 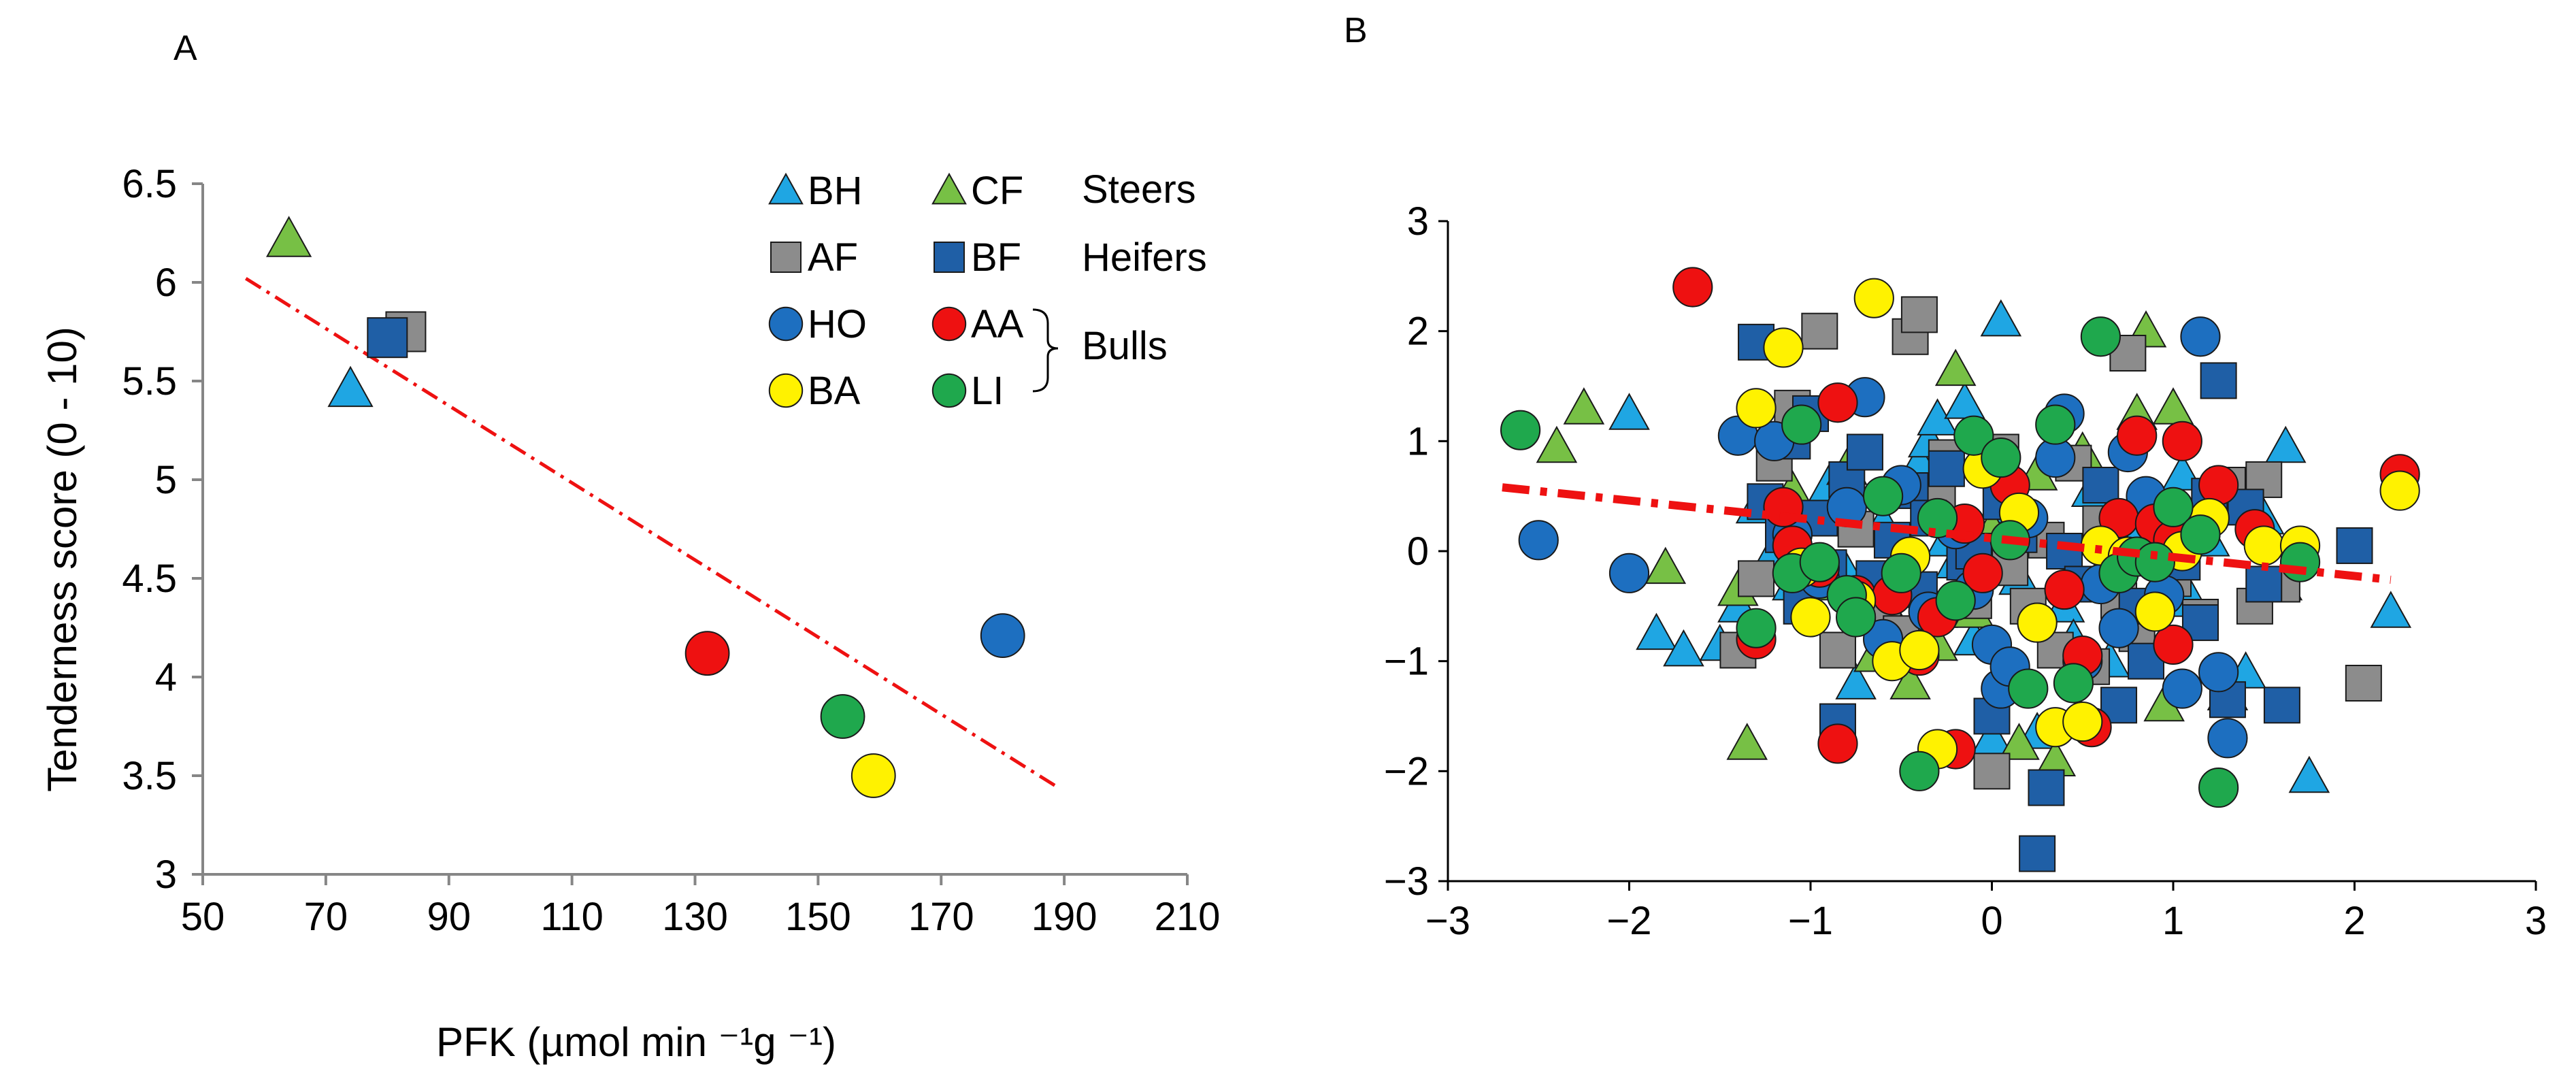 I want to click on panel-a-x-tick-label: 50, so click(x=203, y=917).